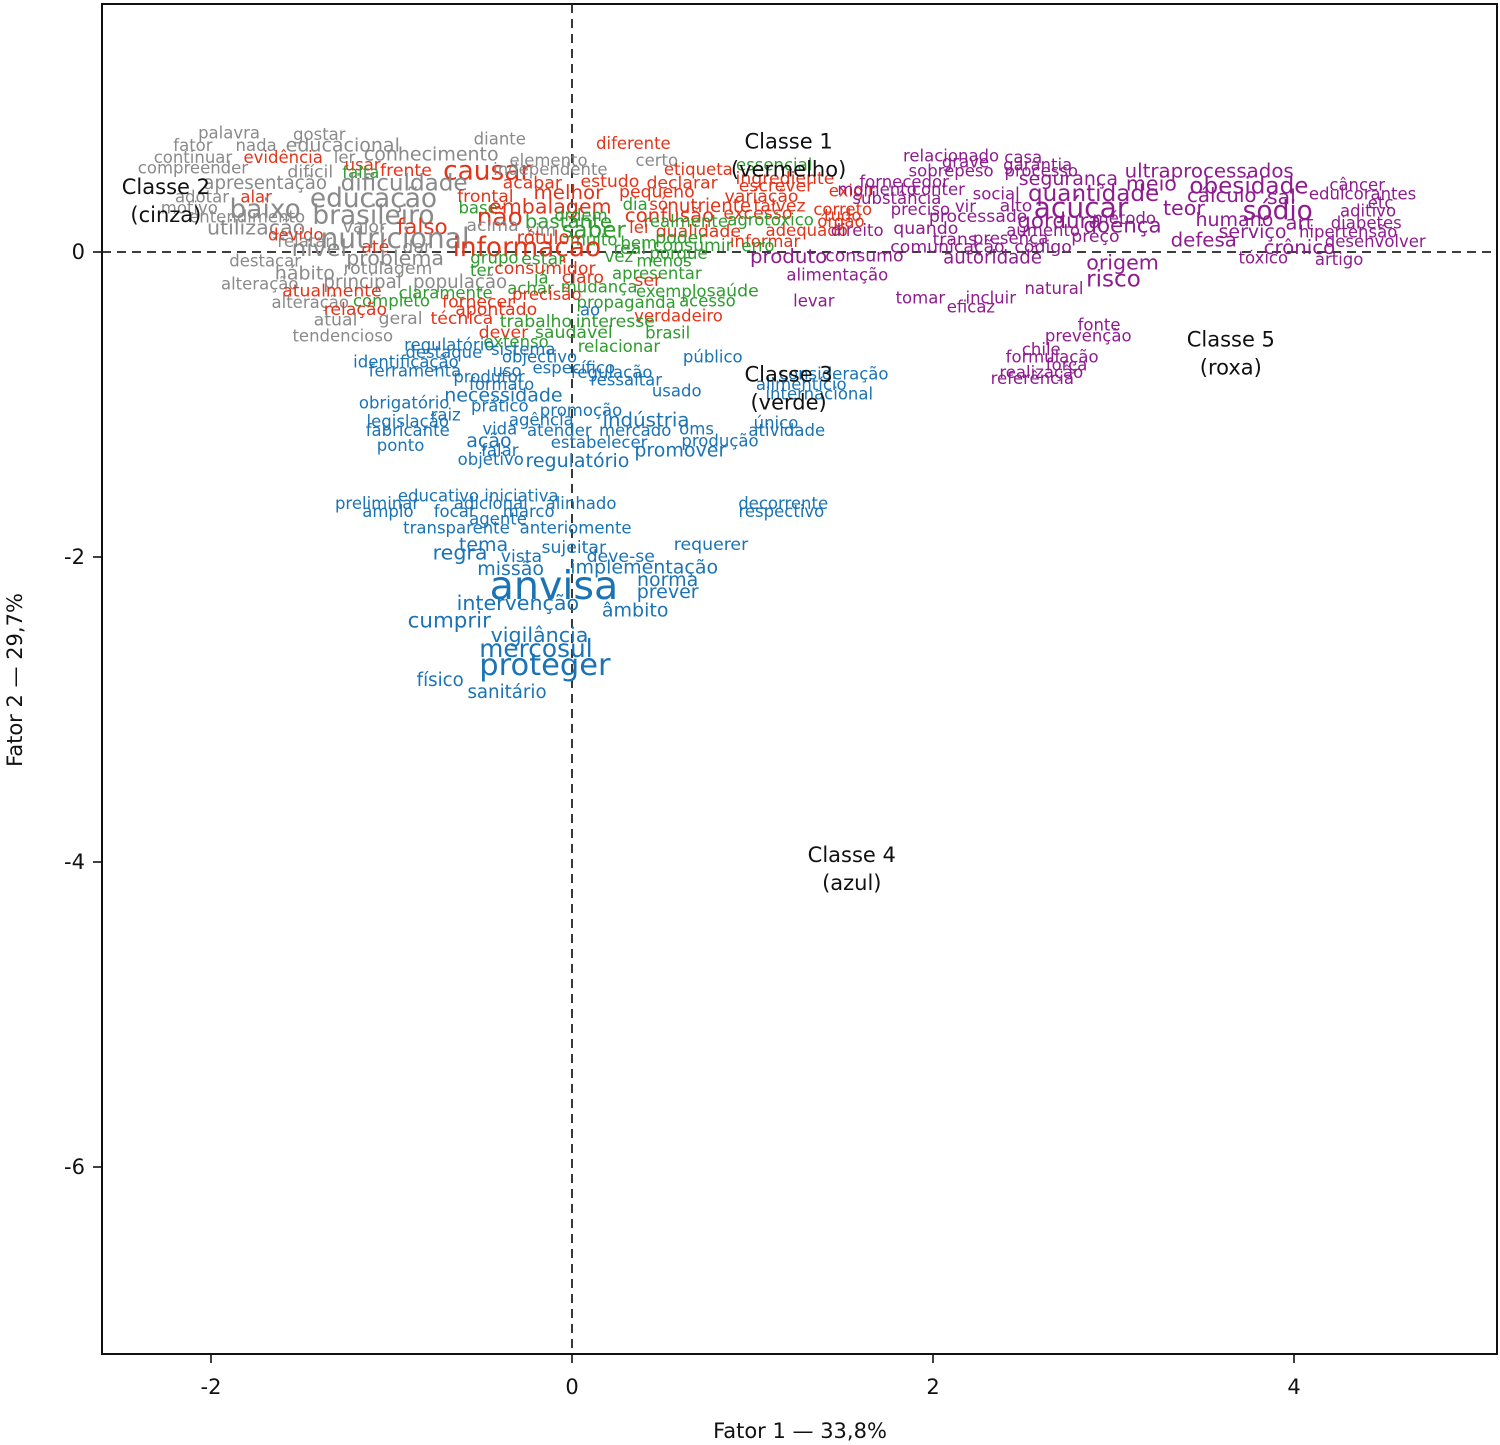 The image size is (1500, 1445). What do you see at coordinates (394, 238) in the screenshot?
I see `word-label: nutricional` at bounding box center [394, 238].